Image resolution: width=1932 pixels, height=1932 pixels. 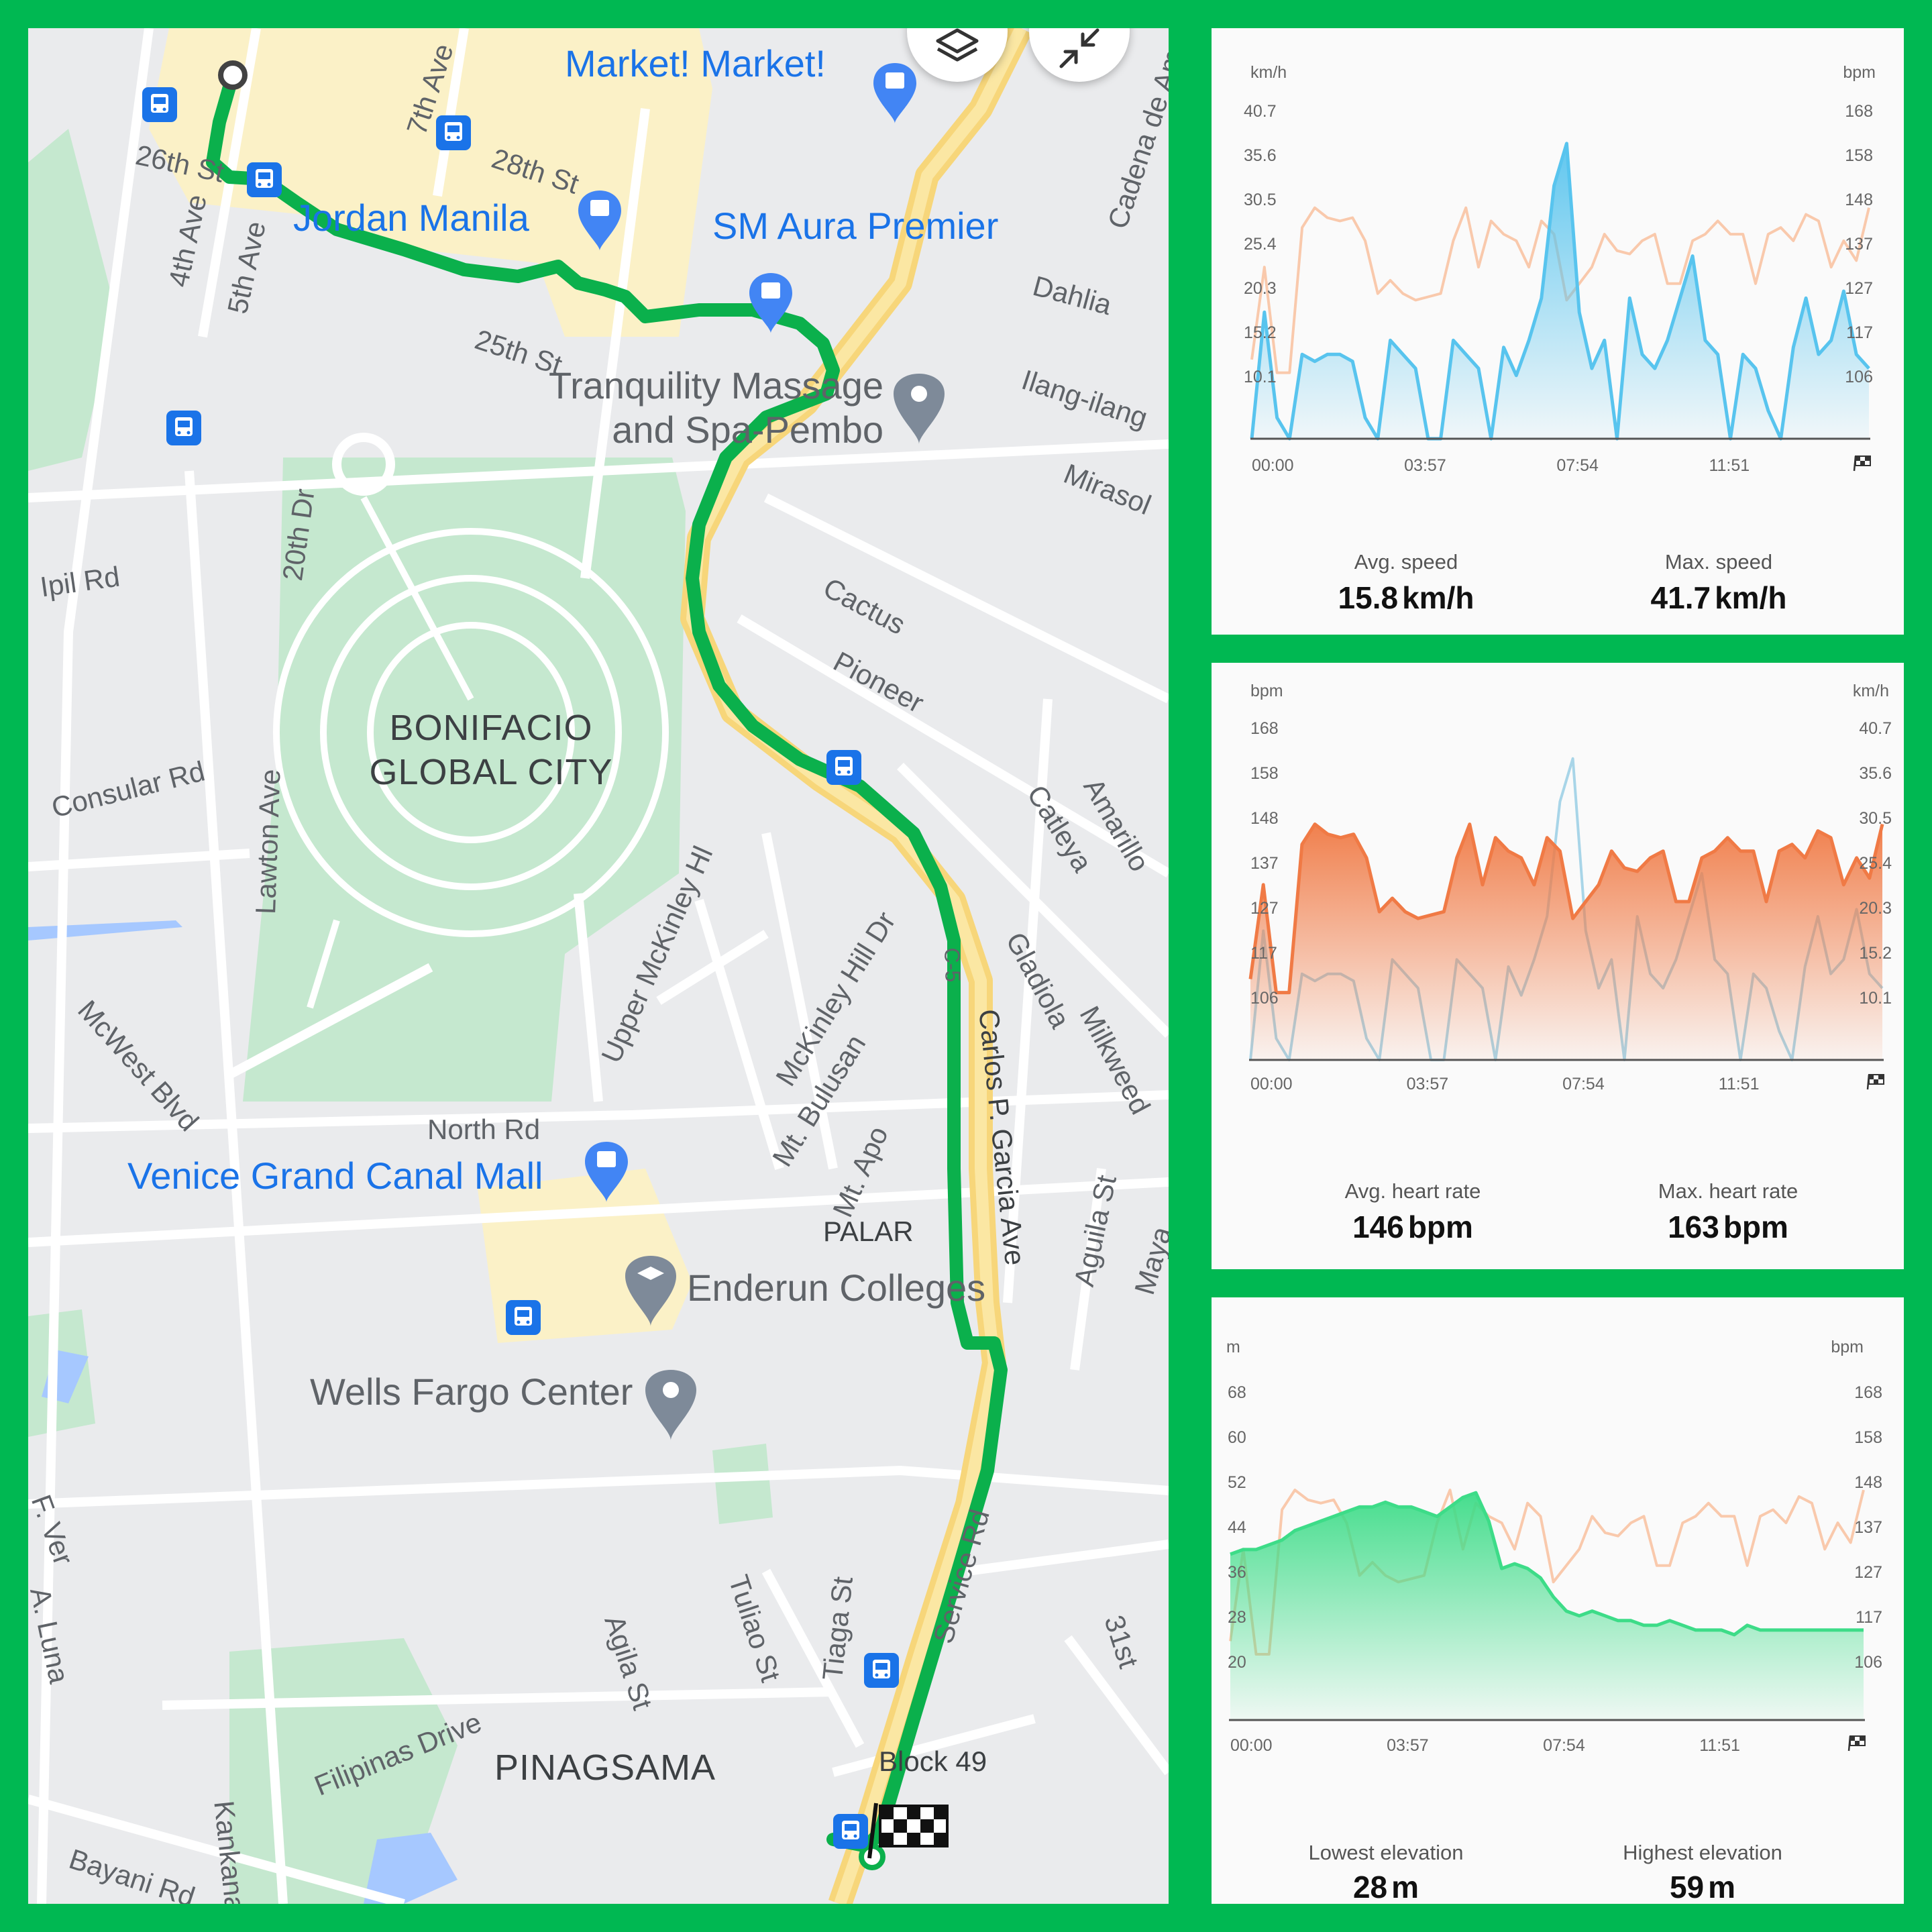 I want to click on y-left-tick-label: 35.6, so click(x=1260, y=155).